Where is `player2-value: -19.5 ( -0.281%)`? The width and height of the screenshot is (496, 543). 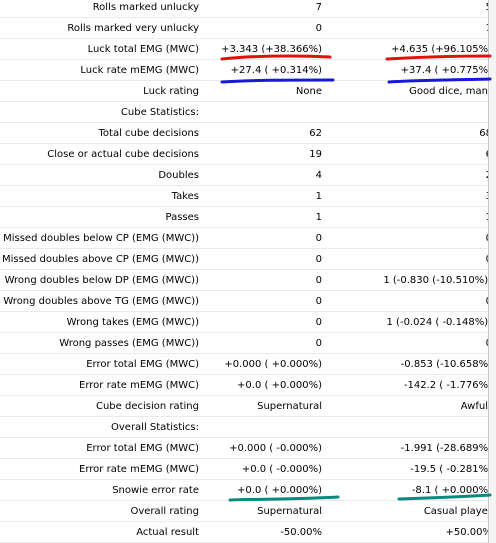
player2-value: -19.5 ( -0.281%) is located at coordinates (451, 469).